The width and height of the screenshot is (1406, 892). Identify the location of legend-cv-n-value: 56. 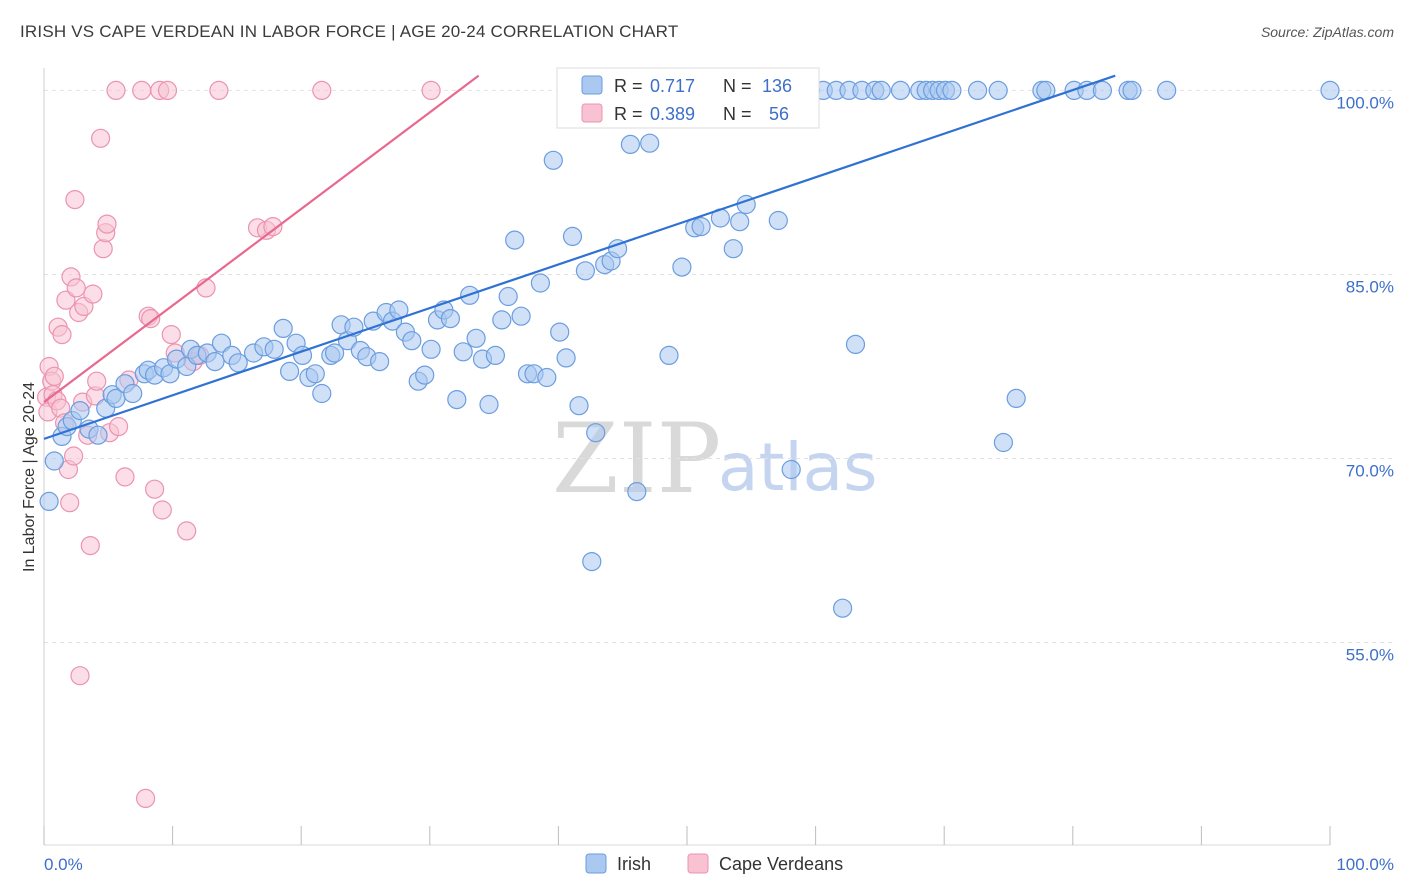
(779, 114).